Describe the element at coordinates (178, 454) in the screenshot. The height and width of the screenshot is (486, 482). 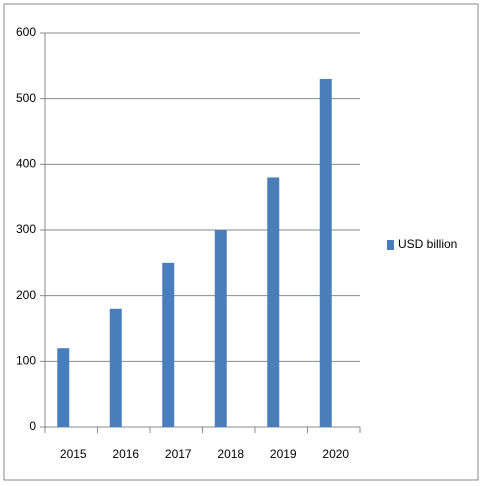
I see `x-tick-label: 2017` at that location.